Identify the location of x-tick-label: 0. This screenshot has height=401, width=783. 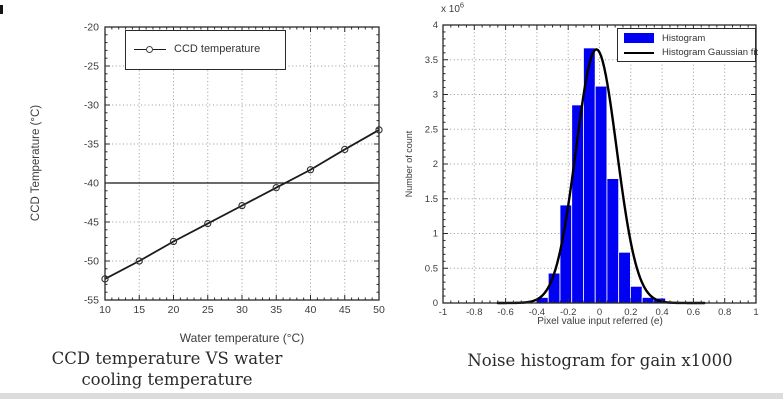
(599, 312).